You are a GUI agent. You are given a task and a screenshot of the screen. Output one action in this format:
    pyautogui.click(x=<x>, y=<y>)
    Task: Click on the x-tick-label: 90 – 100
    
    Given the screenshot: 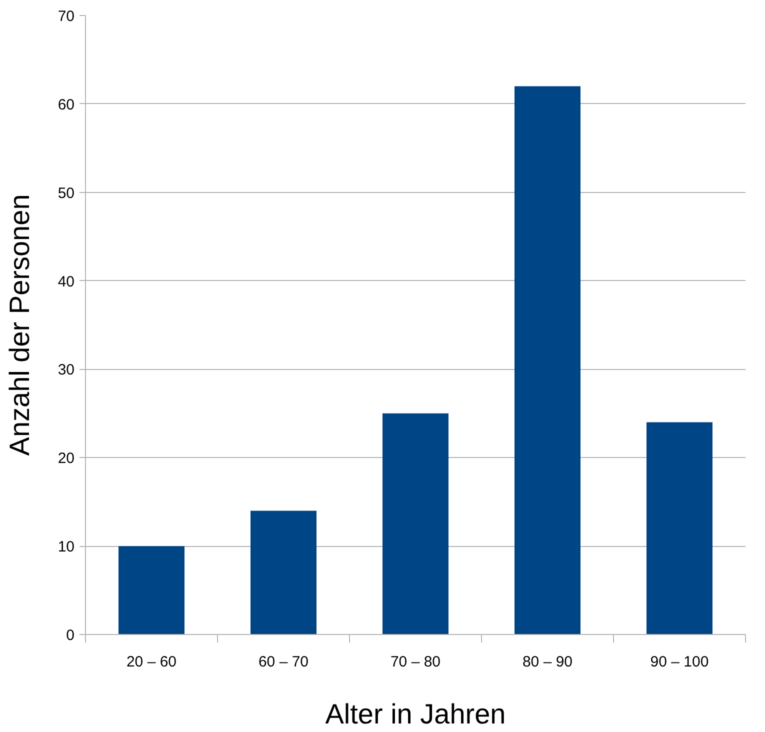 What is the action you would take?
    pyautogui.click(x=679, y=662)
    